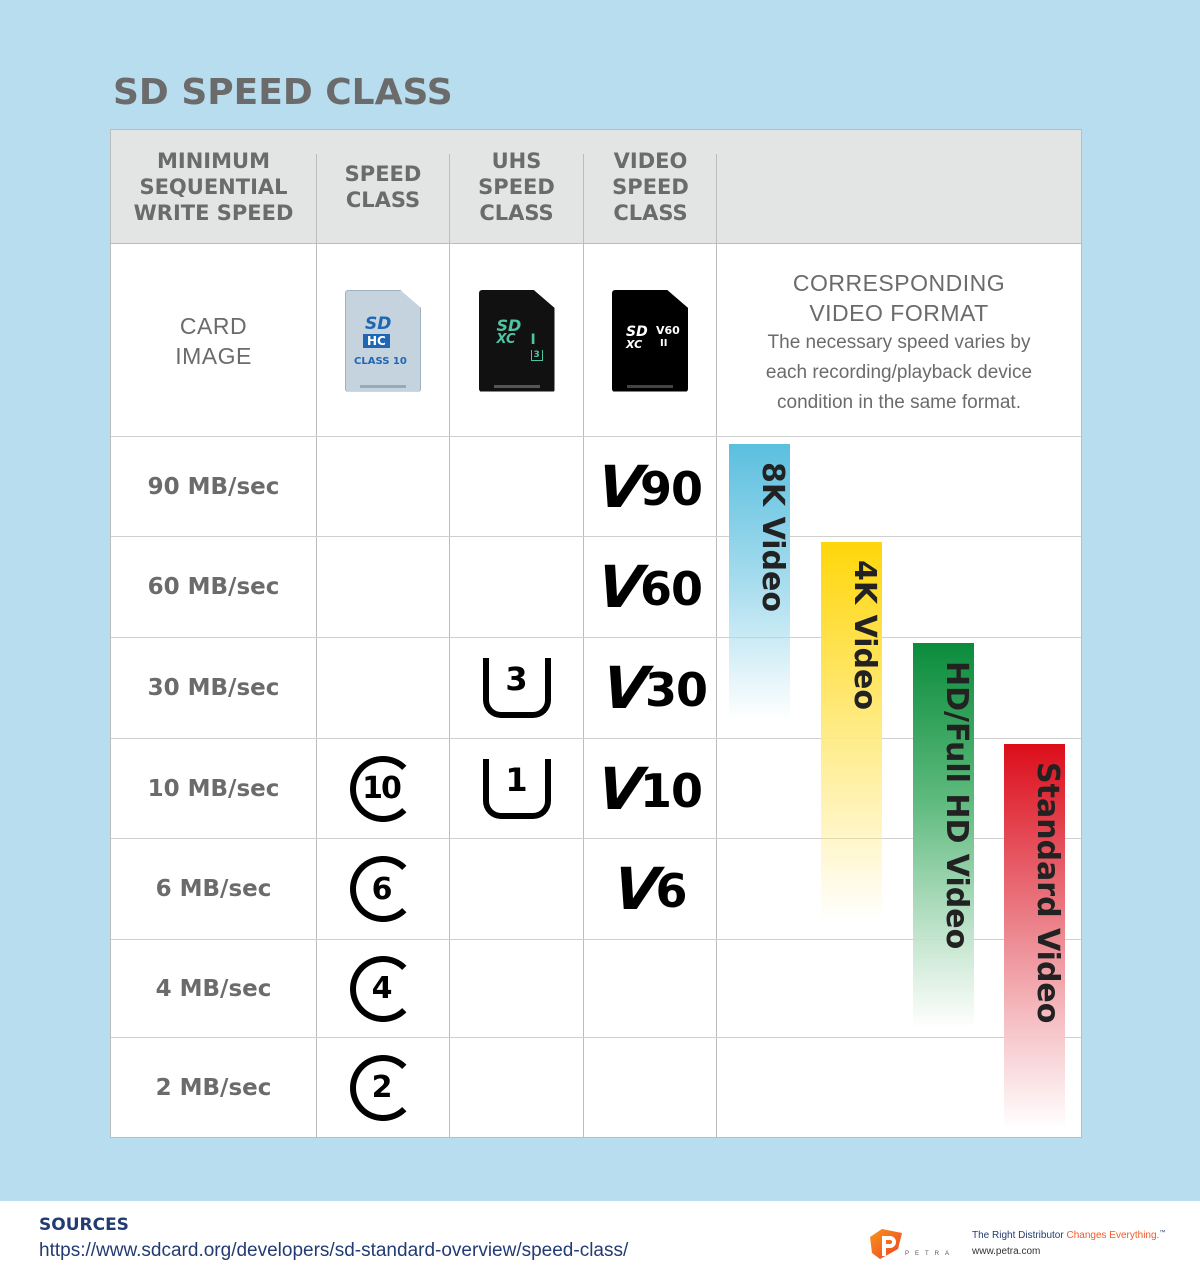  I want to click on uhs-card-cell: SD XC I 3, so click(516, 340).